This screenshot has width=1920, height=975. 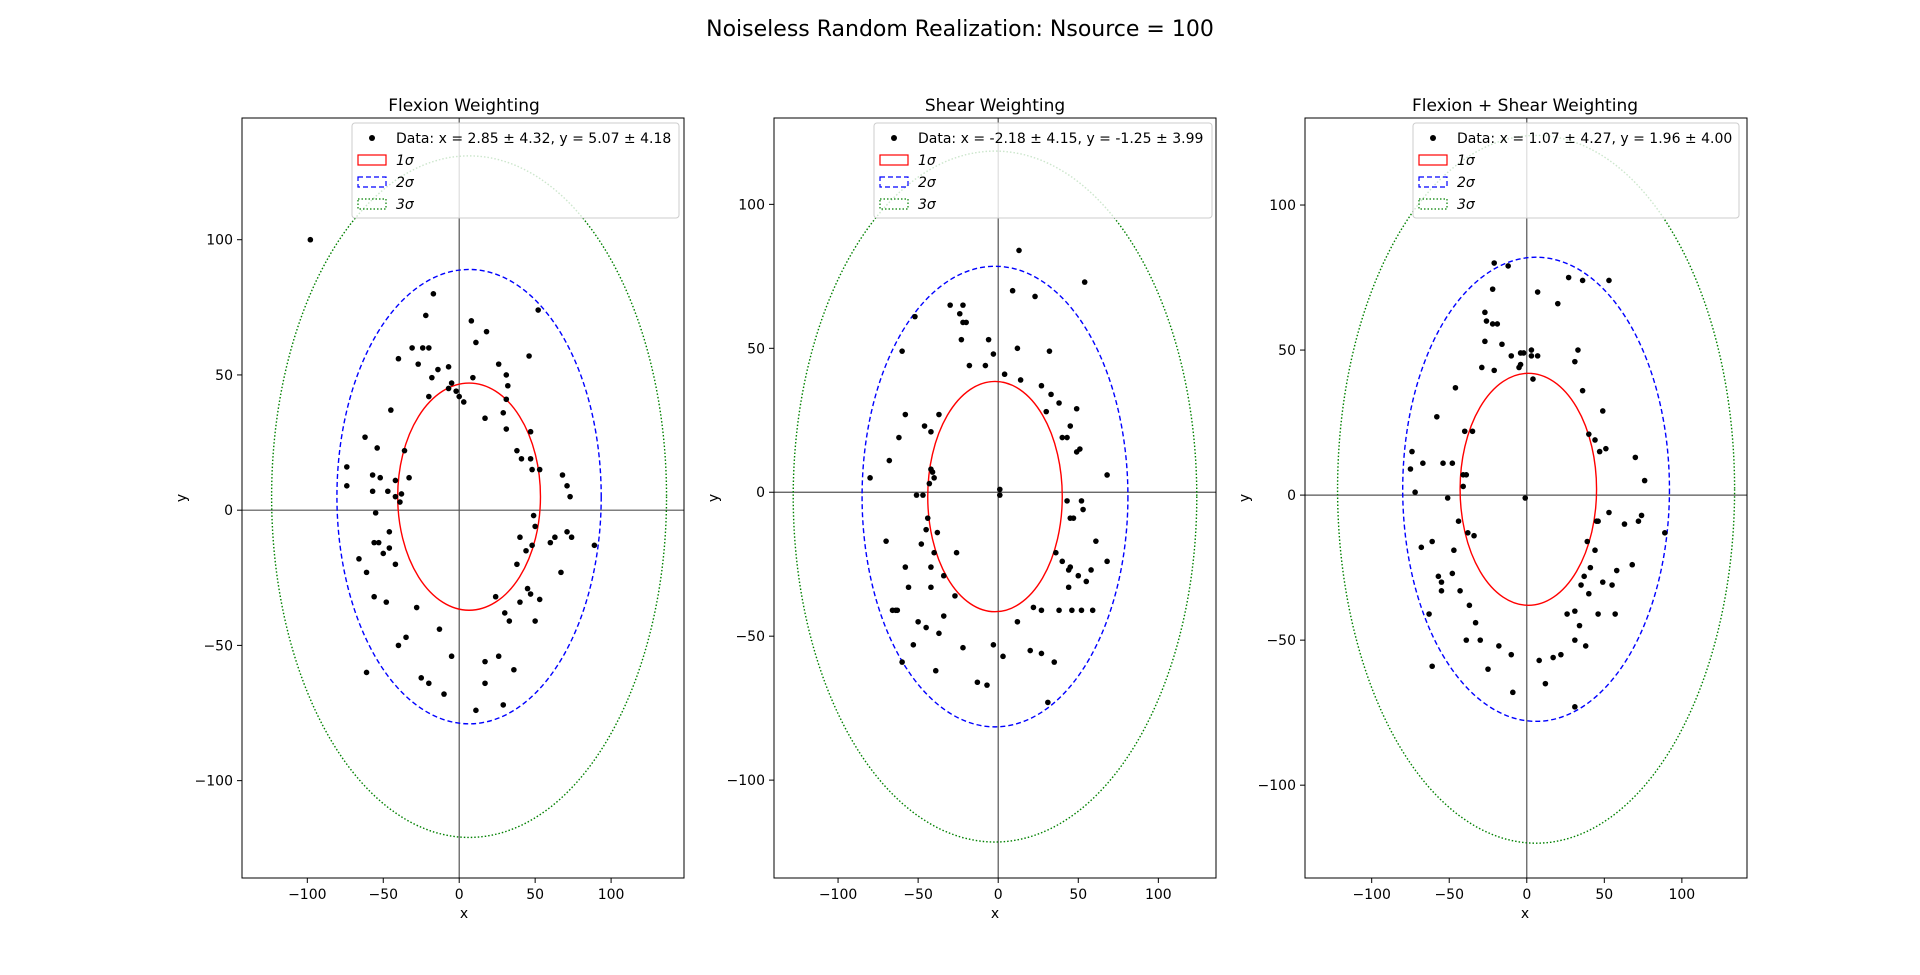 What do you see at coordinates (756, 349) in the screenshot?
I see `y-tick-label: 50` at bounding box center [756, 349].